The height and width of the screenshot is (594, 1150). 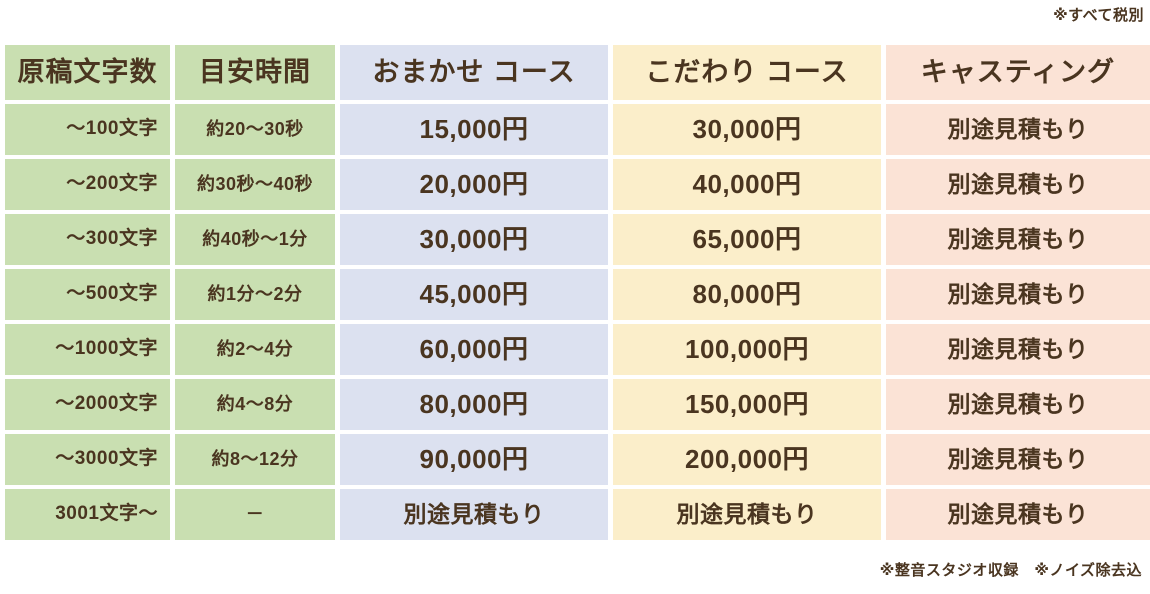 I want to click on cell-chars: ～1000文字, so click(x=87, y=349).